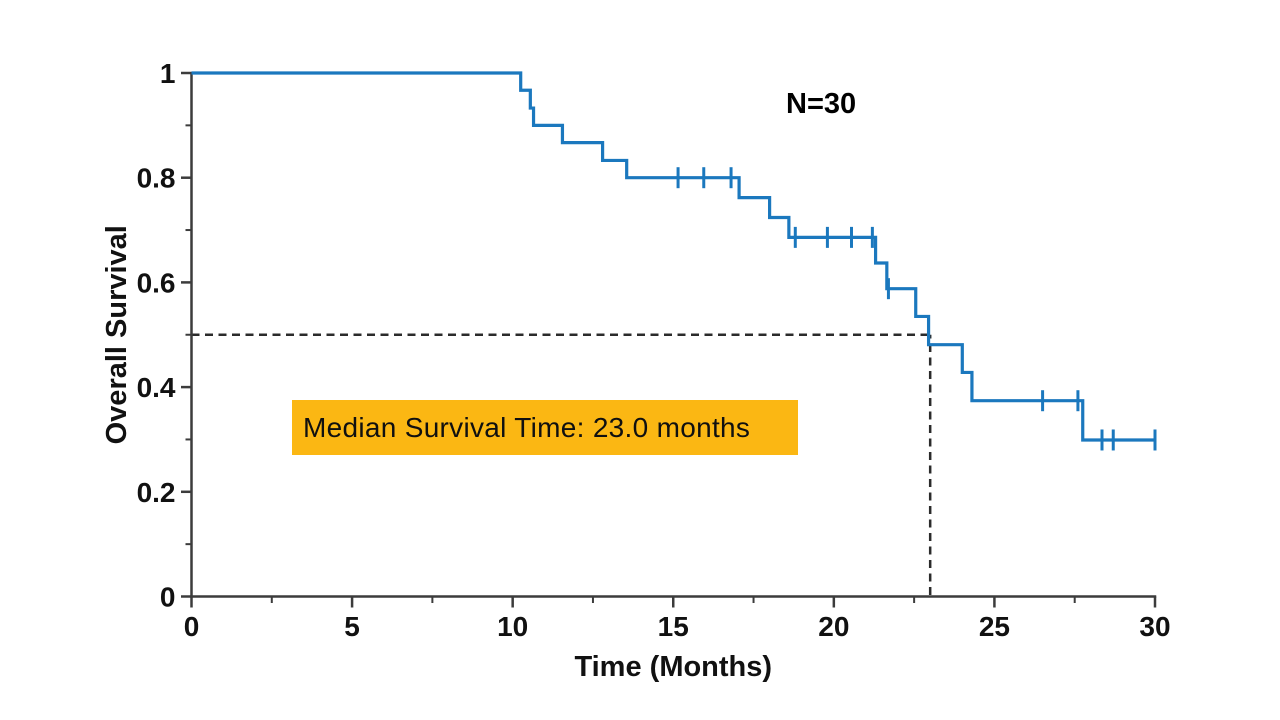 The image size is (1280, 720). I want to click on y-tick-label: 1, so click(168, 73).